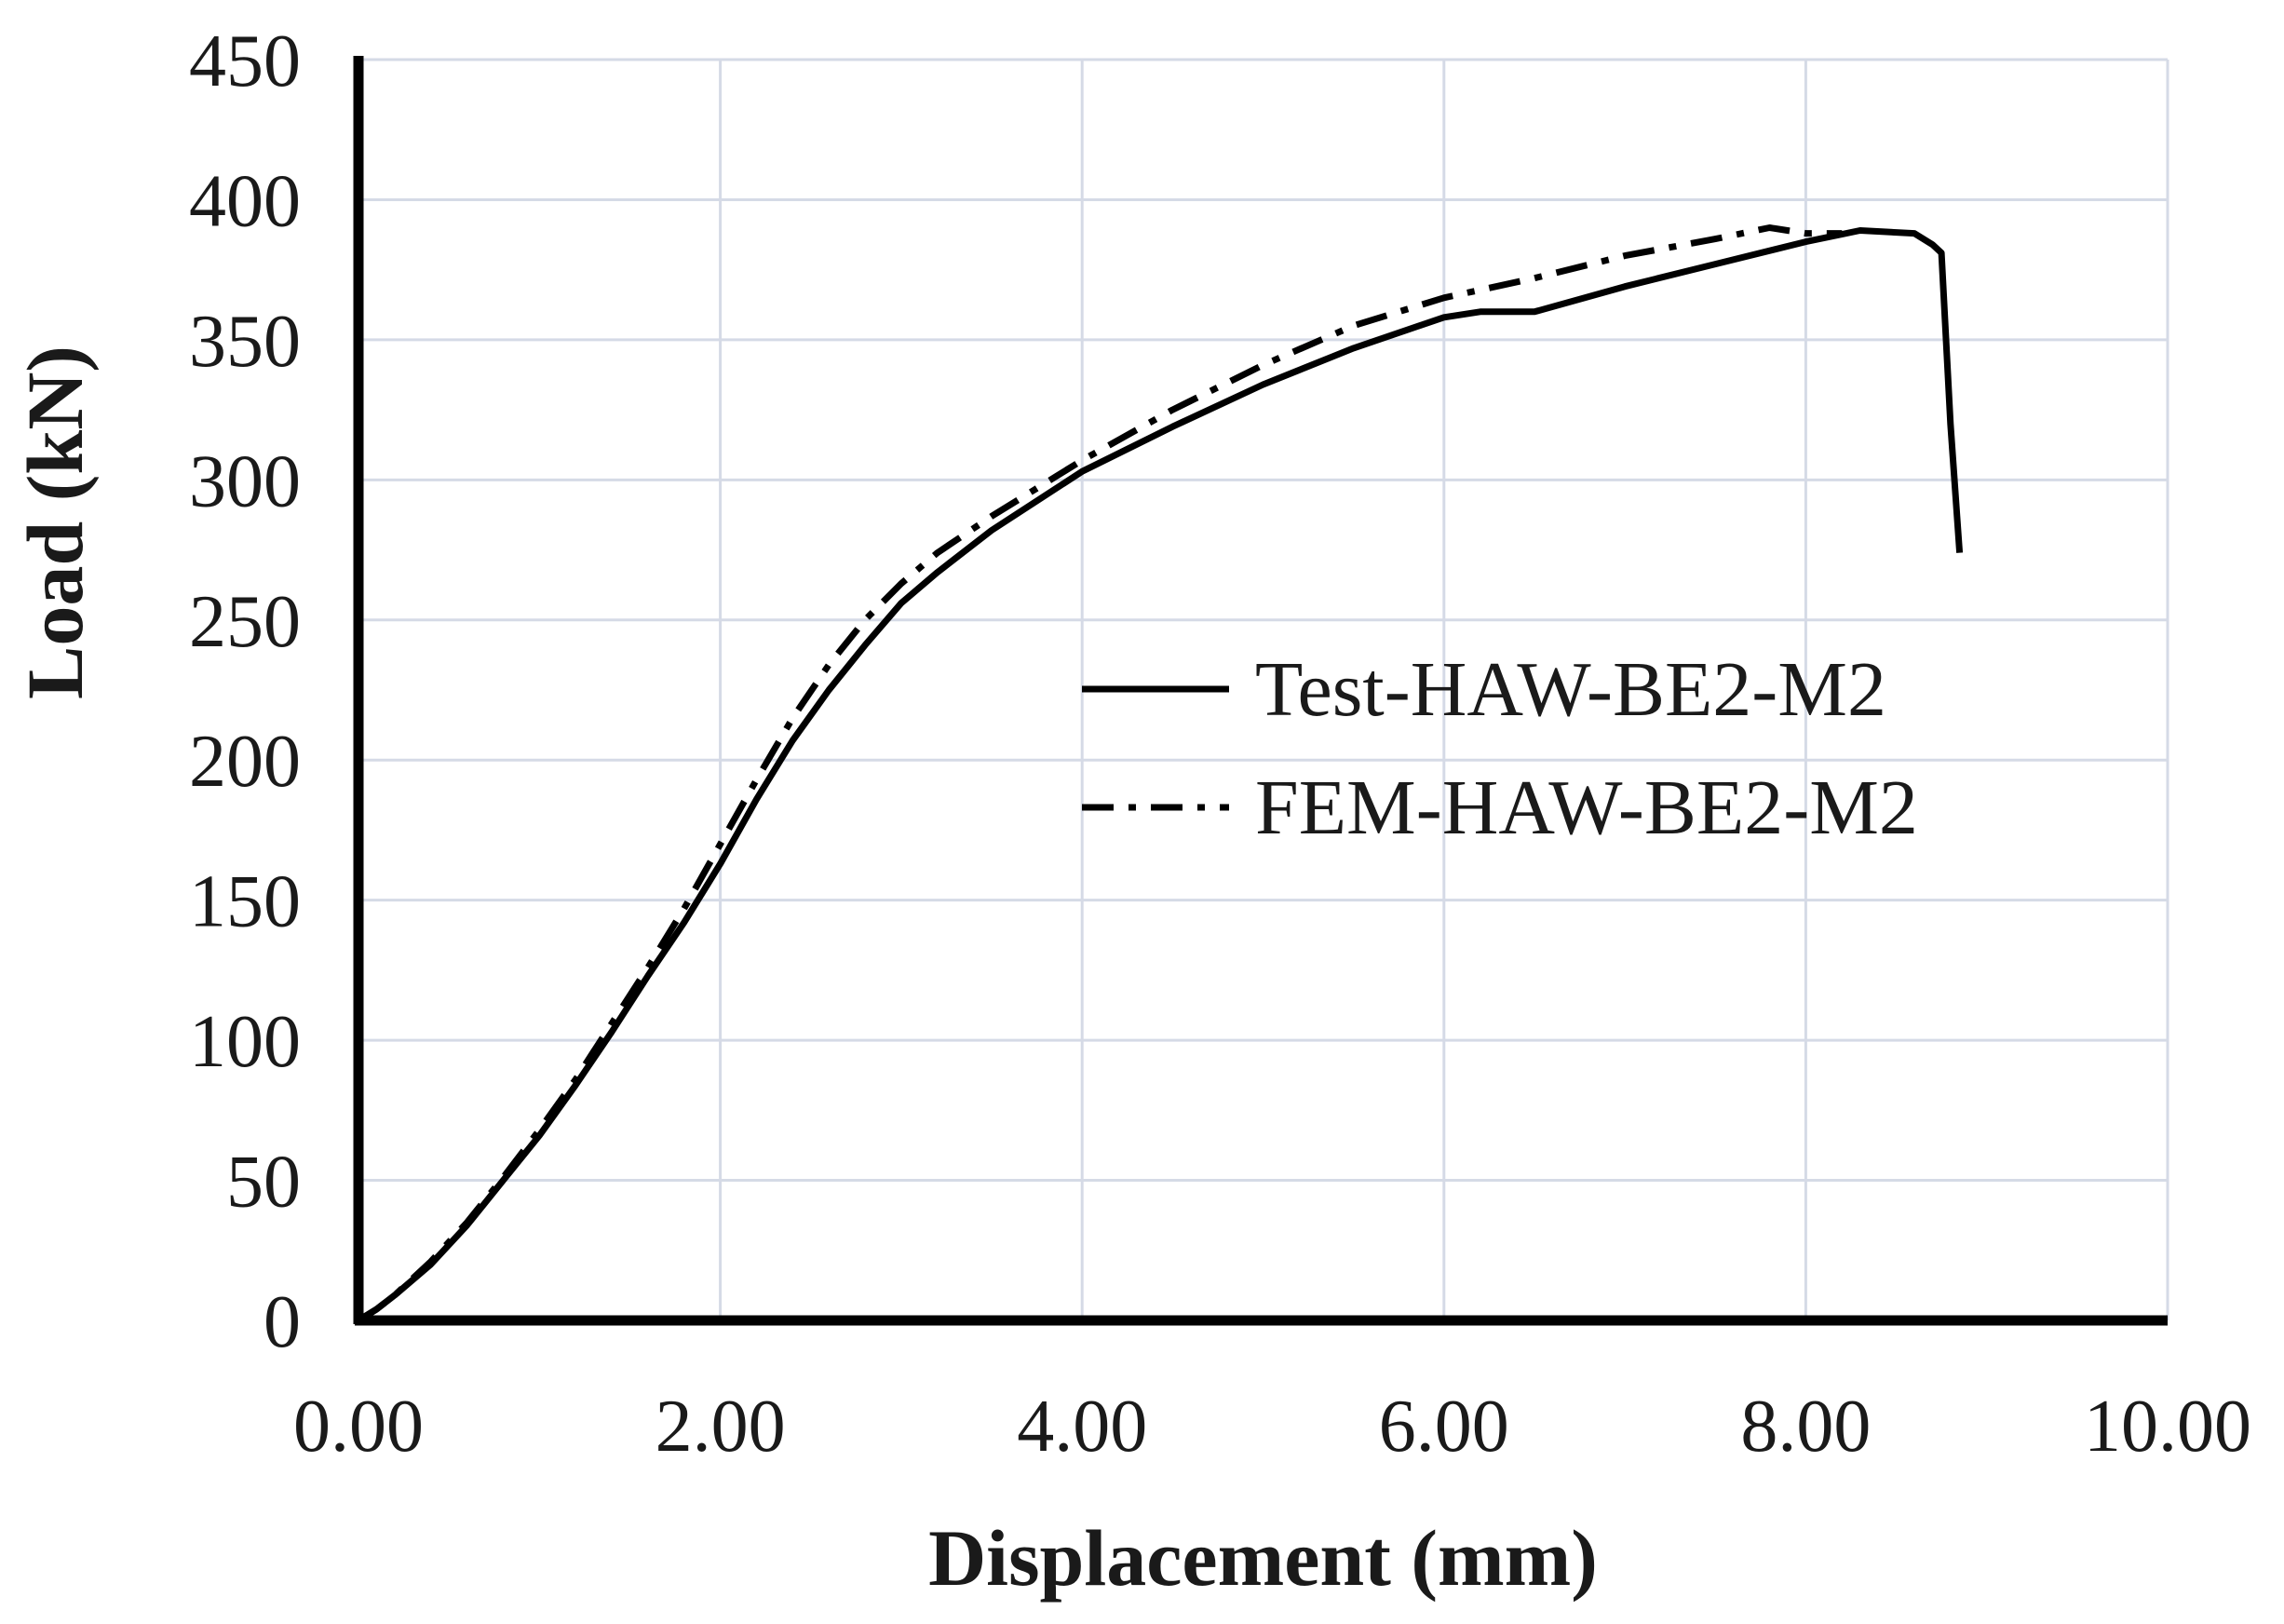 The image size is (2284, 1624). I want to click on legend-label-test: Test-HAW-BE2-M2, so click(1570, 689).